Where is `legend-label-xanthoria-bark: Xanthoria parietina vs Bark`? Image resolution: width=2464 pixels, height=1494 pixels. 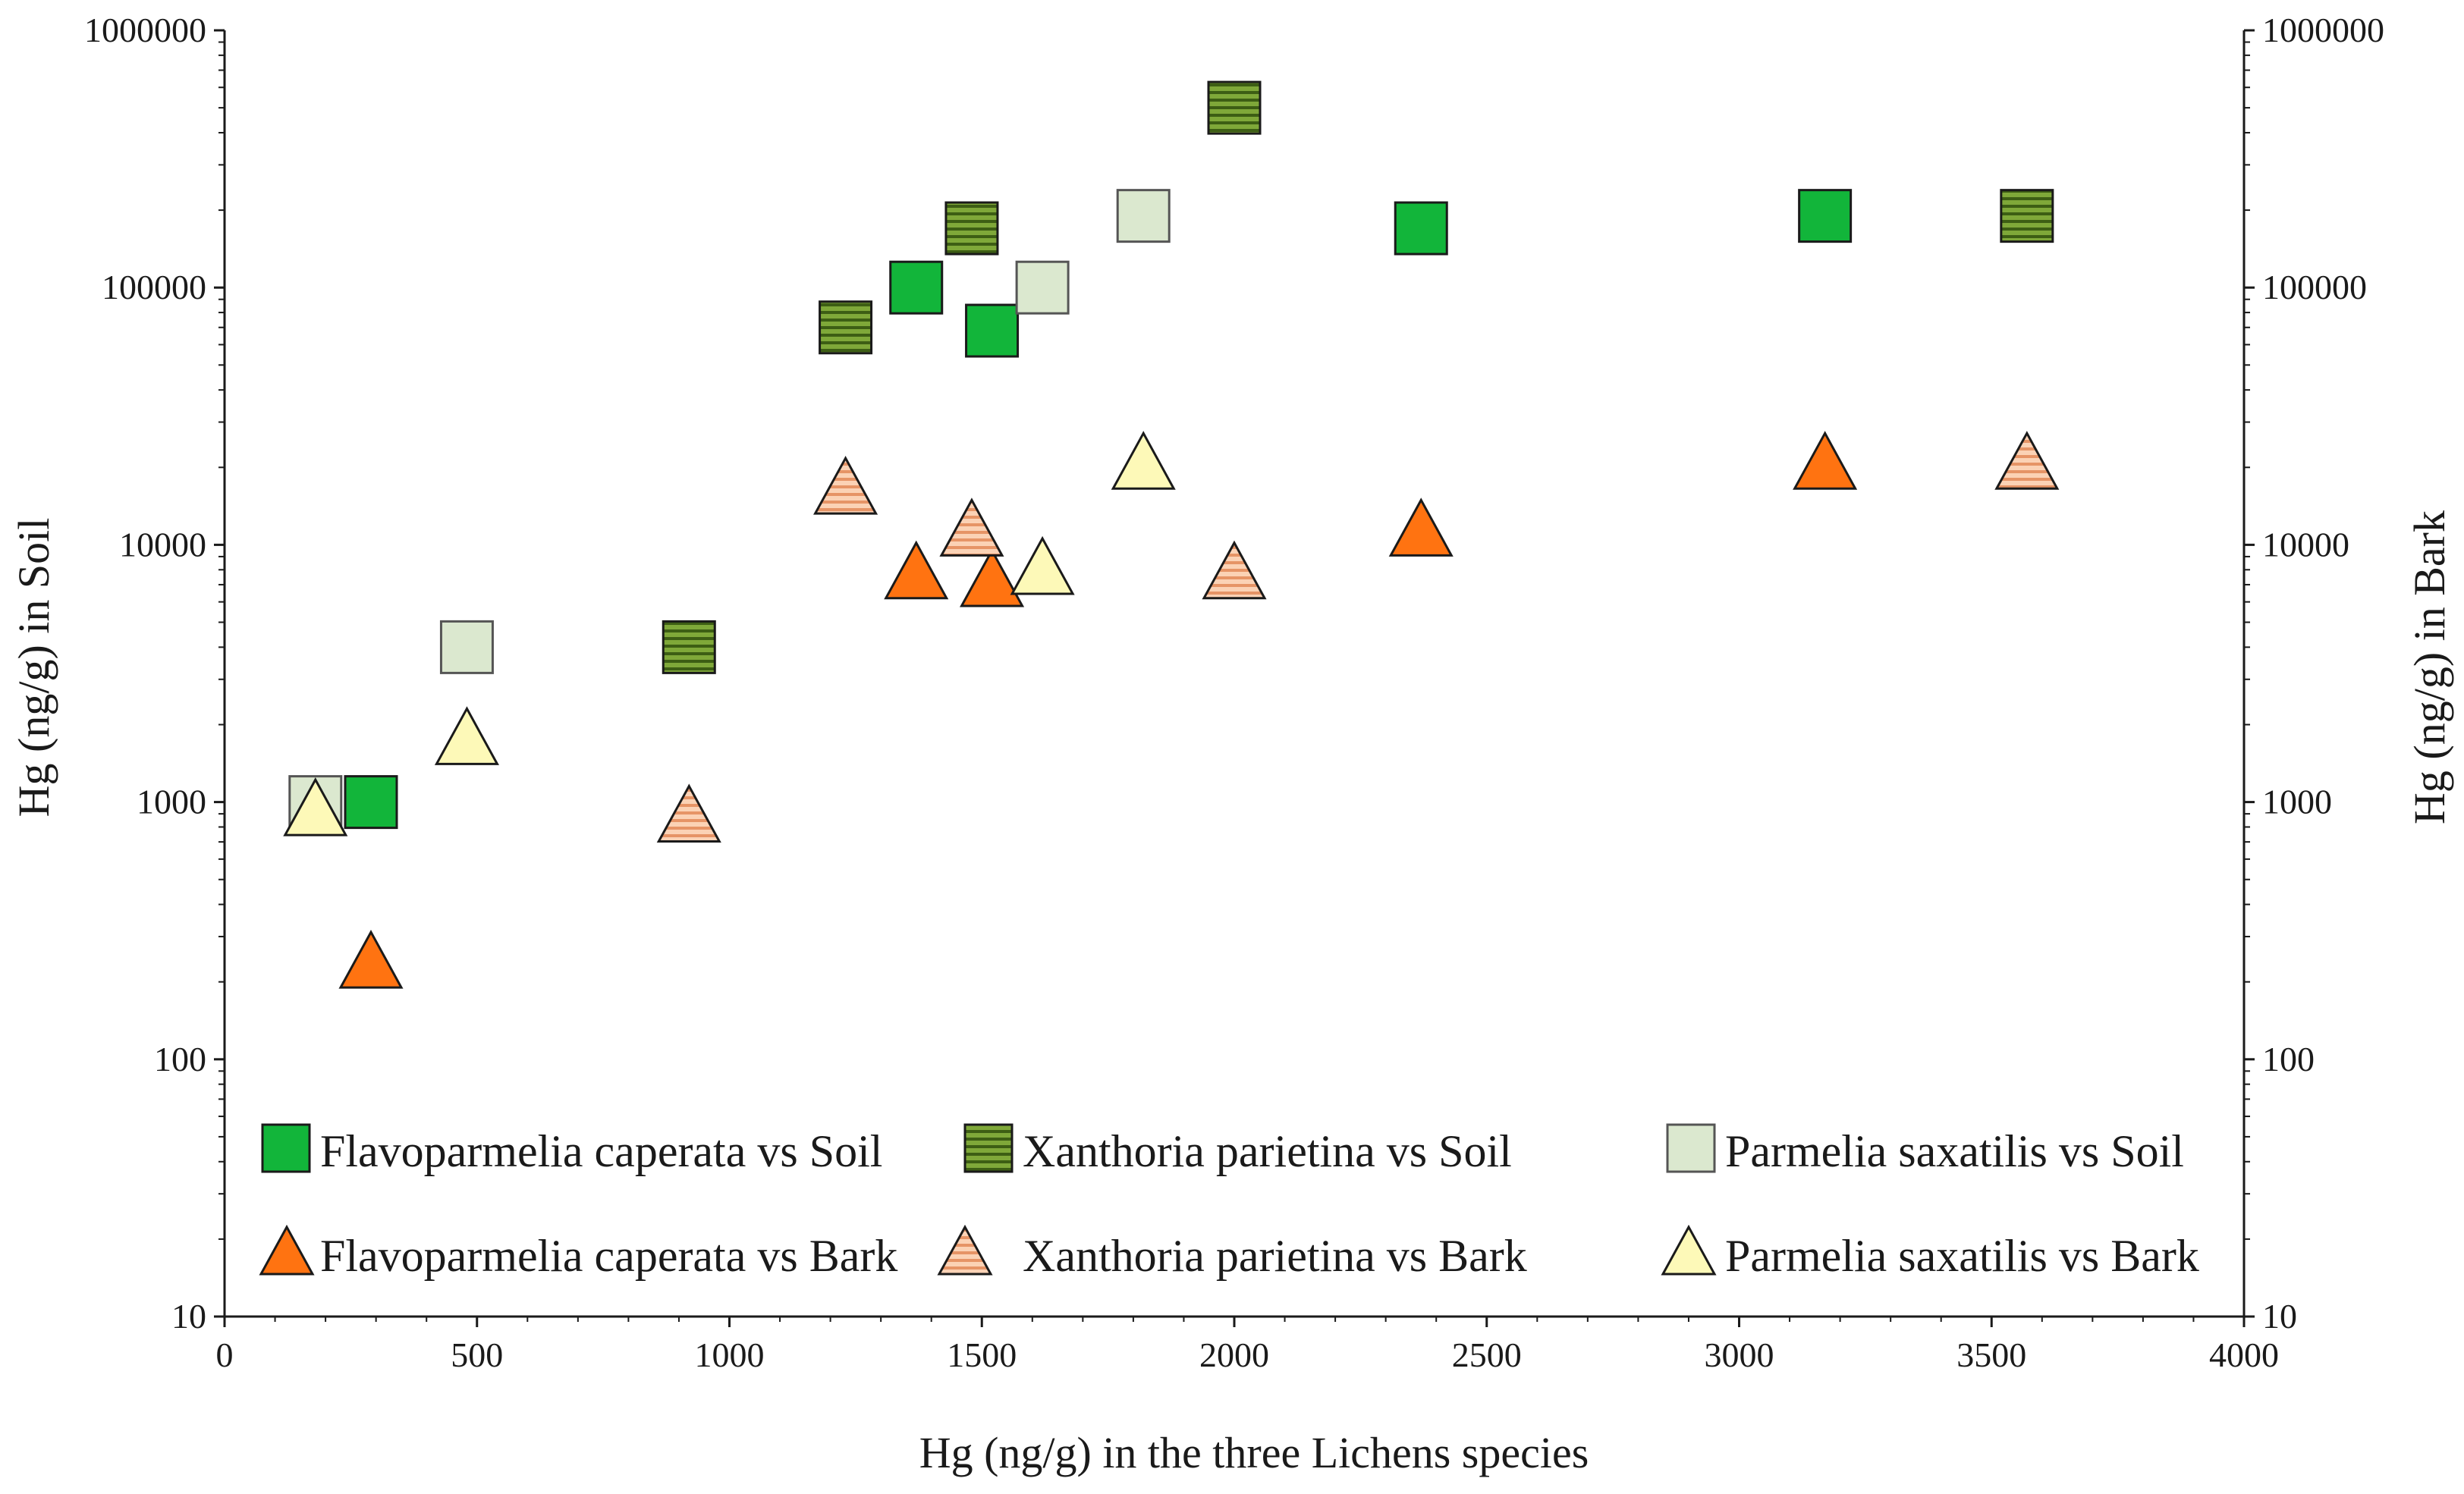 legend-label-xanthoria-bark: Xanthoria parietina vs Bark is located at coordinates (1275, 1256).